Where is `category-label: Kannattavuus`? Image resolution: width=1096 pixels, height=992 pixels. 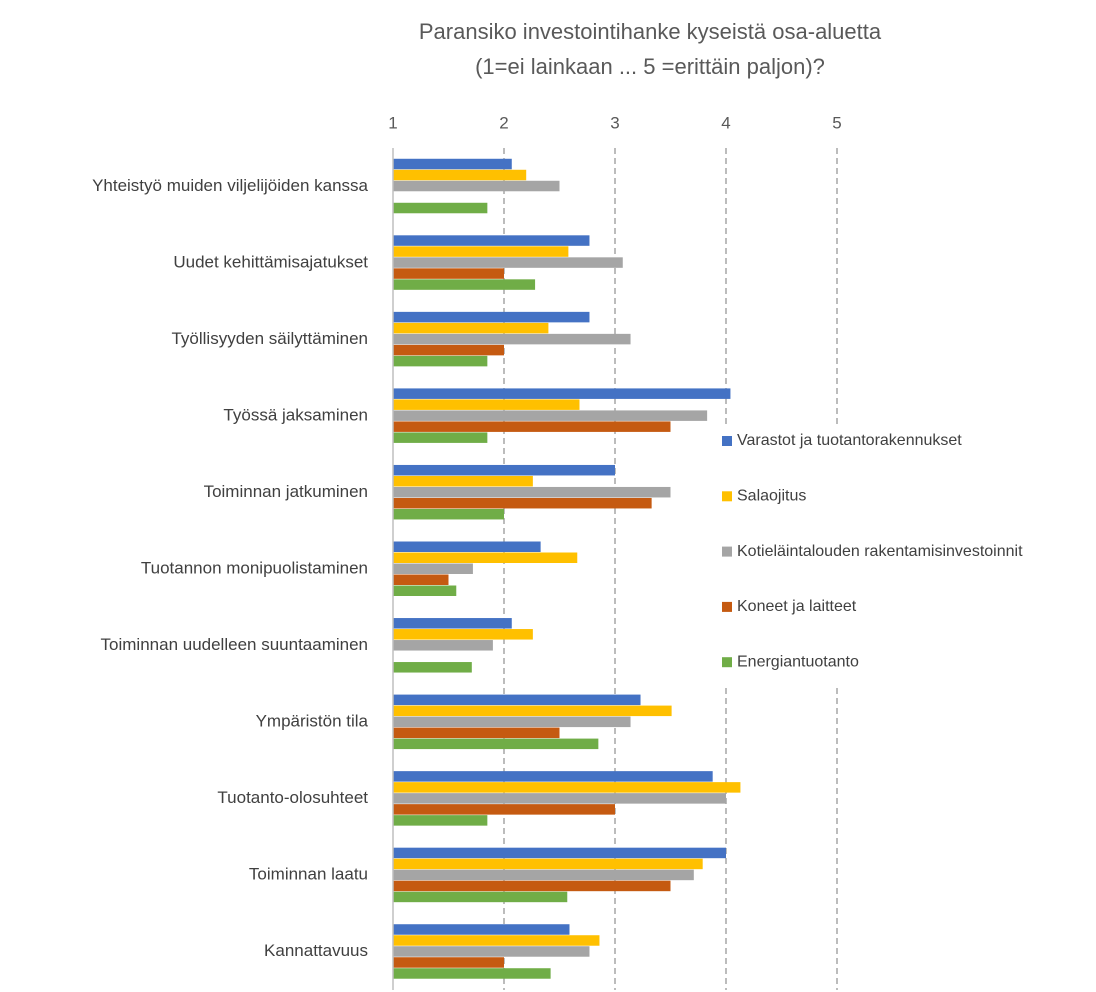 category-label: Kannattavuus is located at coordinates (316, 950).